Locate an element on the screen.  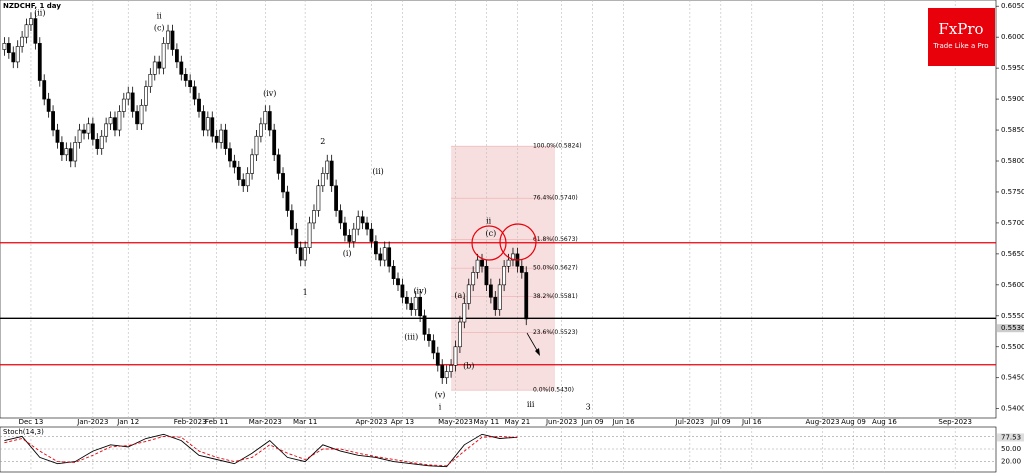
chart-title: NZDCHF, 1 day is located at coordinates (32, 6).